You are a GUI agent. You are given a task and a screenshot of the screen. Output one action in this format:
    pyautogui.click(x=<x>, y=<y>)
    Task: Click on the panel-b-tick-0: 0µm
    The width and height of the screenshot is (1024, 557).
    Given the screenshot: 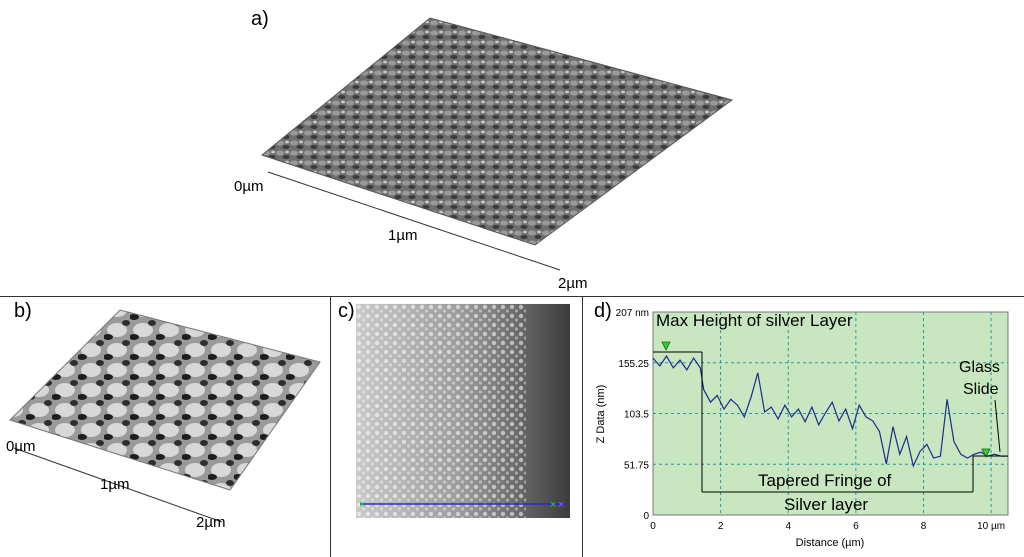 What is the action you would take?
    pyautogui.click(x=21, y=446)
    